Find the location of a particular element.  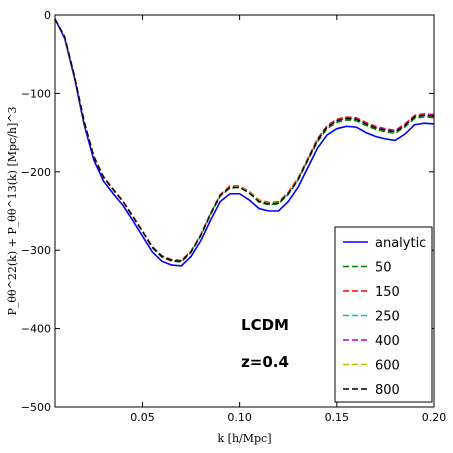

legend: analytic 50 150 250 400 600 800 is located at coordinates (383, 314).